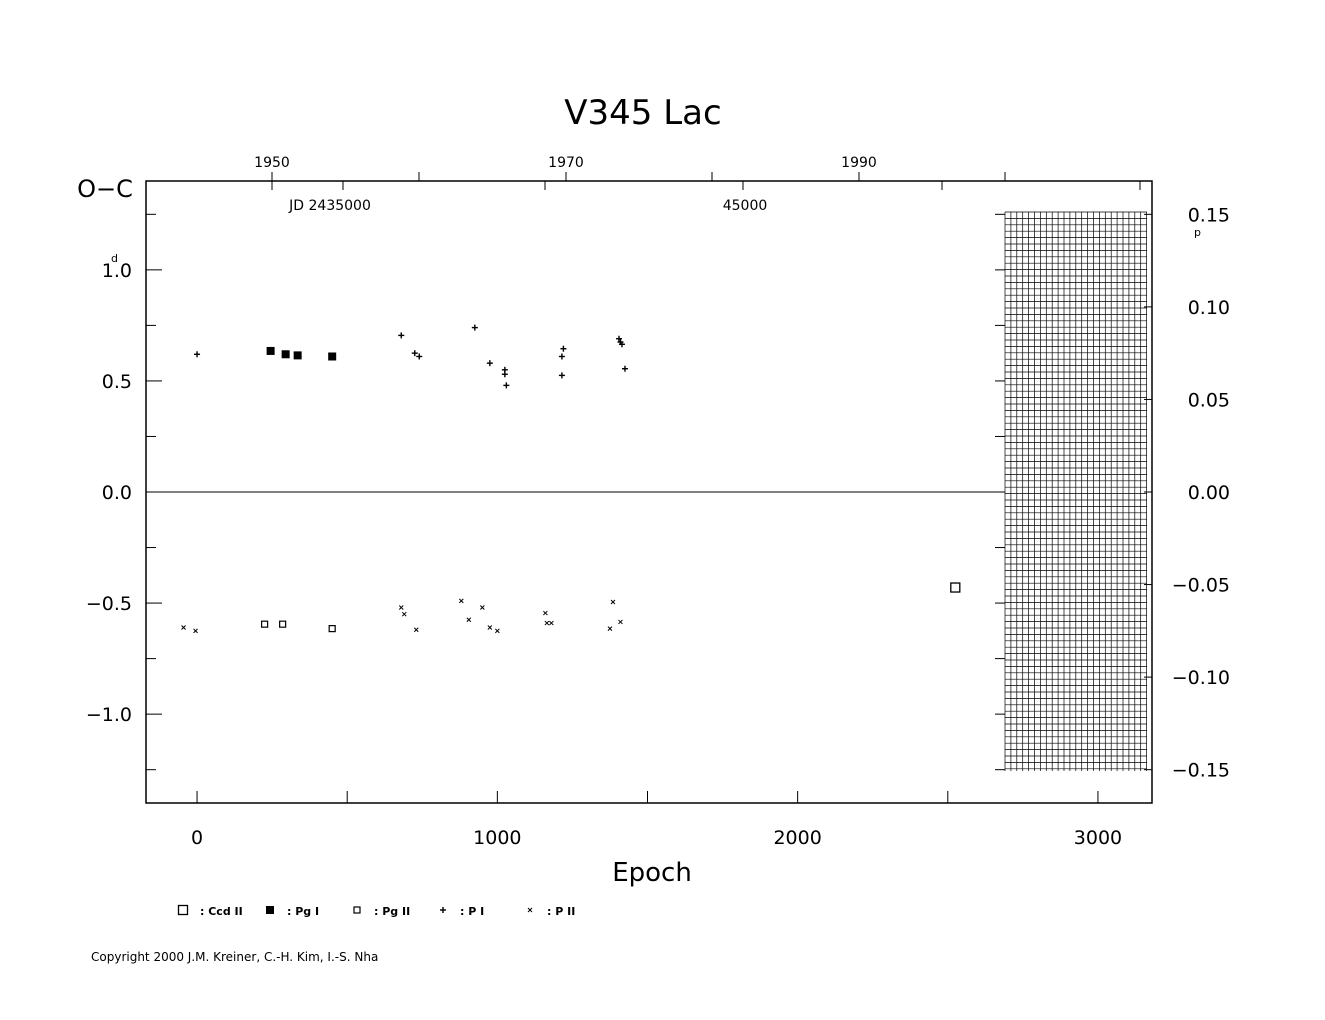  What do you see at coordinates (270, 910) in the screenshot?
I see `legend-marker-pg-i` at bounding box center [270, 910].